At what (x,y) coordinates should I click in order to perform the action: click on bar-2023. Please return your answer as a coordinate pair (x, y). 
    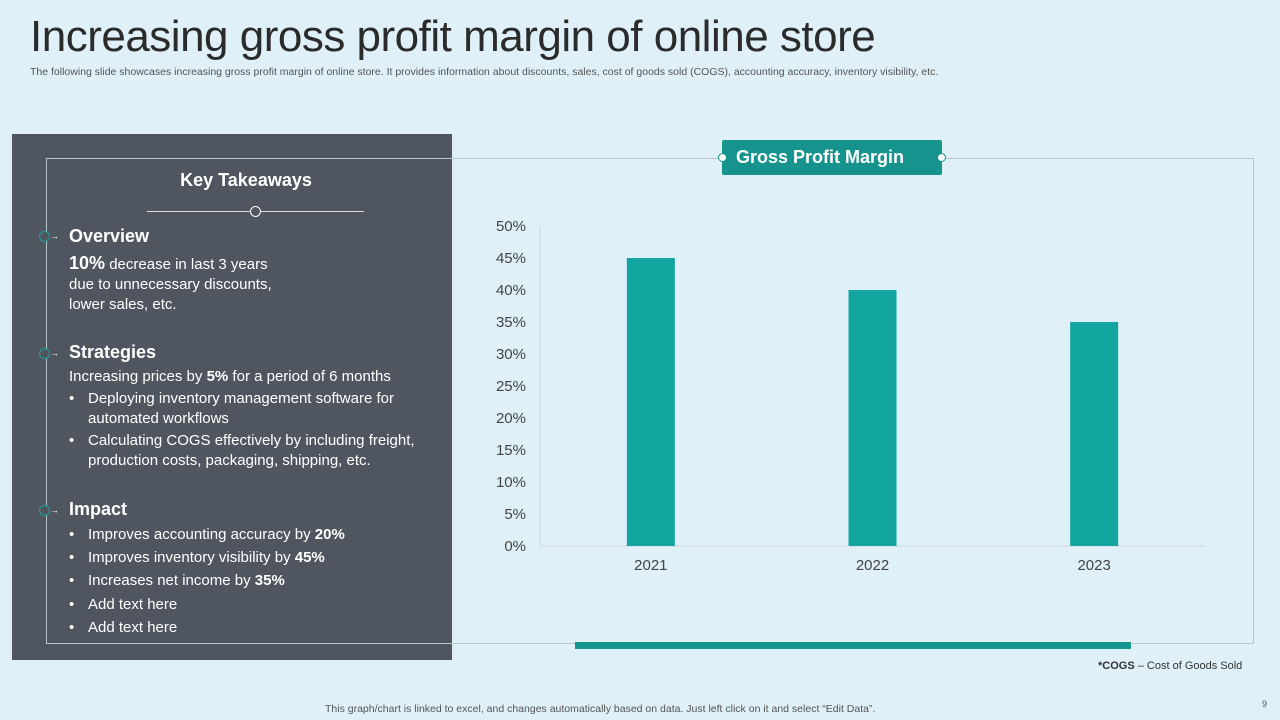
    Looking at the image, I should click on (1094, 434).